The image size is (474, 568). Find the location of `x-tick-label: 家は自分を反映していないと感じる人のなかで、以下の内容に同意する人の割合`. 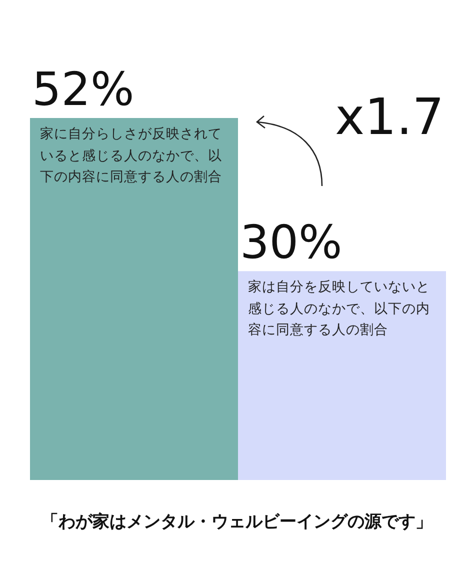

x-tick-label: 家は自分を反映していないと感じる人のなかで、以下の内容に同意する人の割合 is located at coordinates (339, 309).